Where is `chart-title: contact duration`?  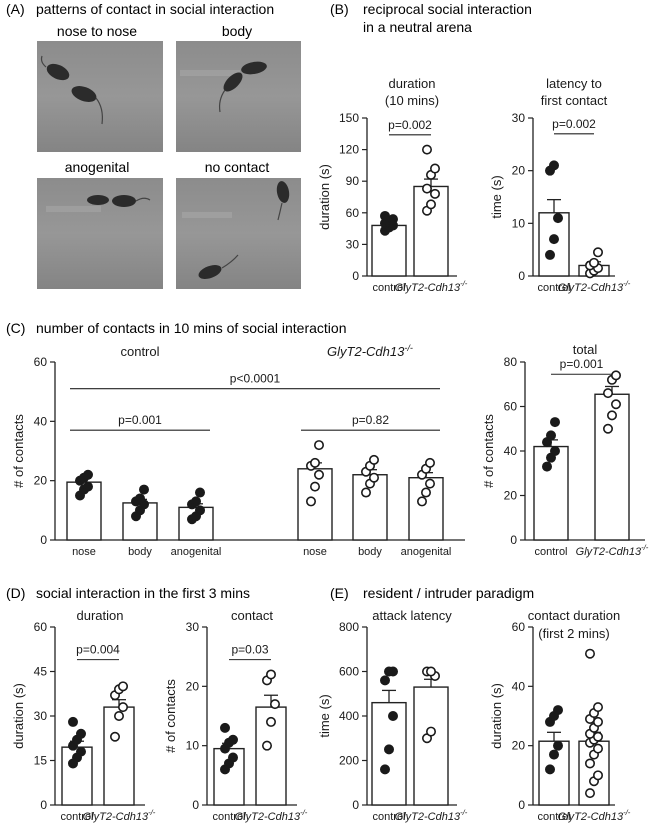 chart-title: contact duration is located at coordinates (574, 615).